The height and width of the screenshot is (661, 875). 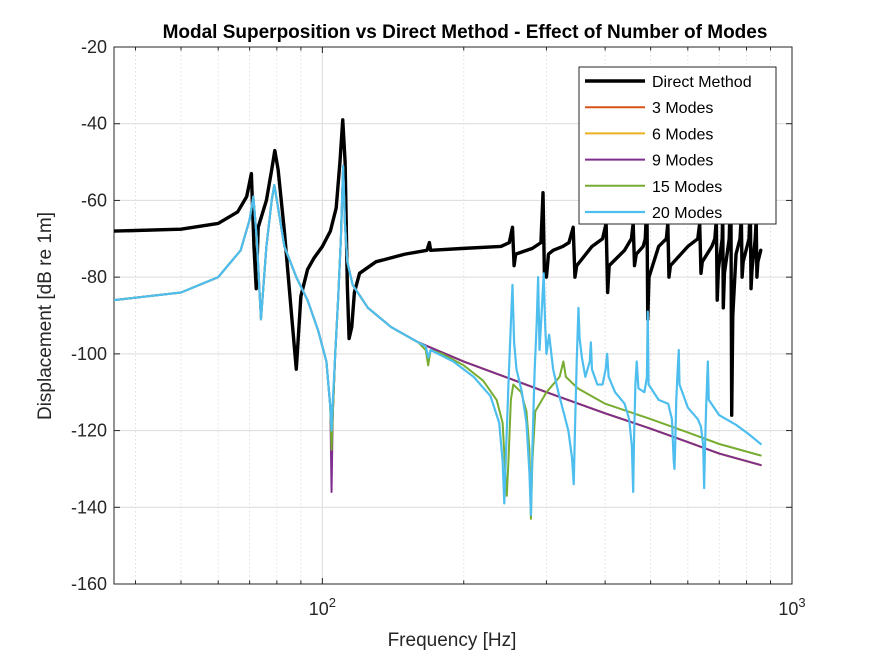 I want to click on legend-label: 9 Modes, so click(x=682, y=161).